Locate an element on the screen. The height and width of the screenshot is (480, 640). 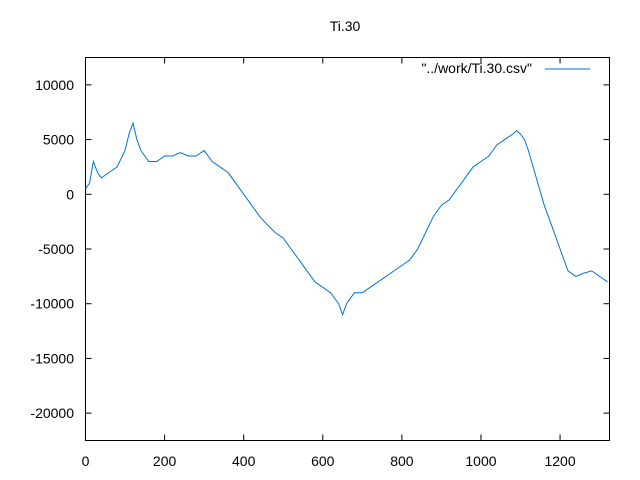
x-tick-label: 600 is located at coordinates (323, 461).